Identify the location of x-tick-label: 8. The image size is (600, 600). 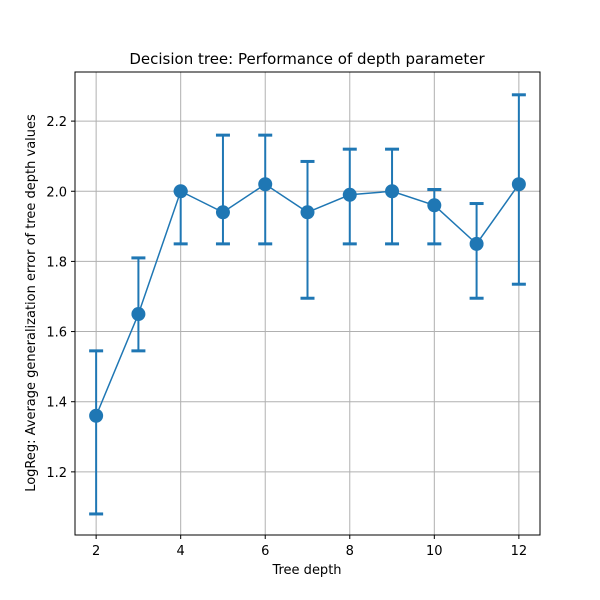
(350, 551).